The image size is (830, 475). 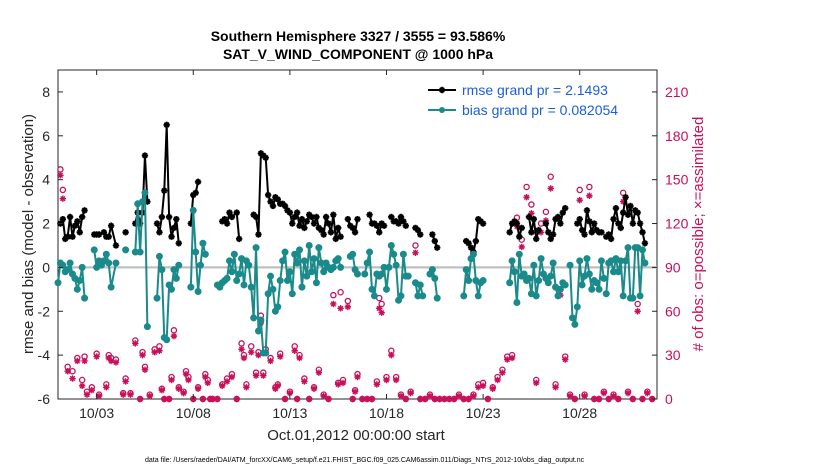 I want to click on y2-tick-label: 90, so click(x=673, y=267).